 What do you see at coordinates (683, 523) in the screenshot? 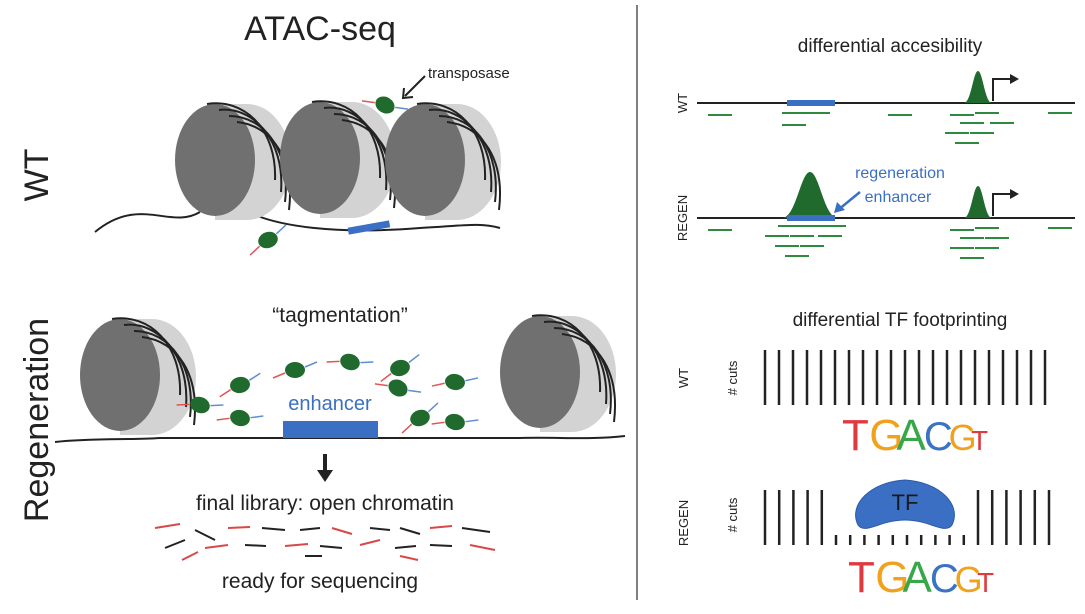
I see `fp-row-label: REGEN` at bounding box center [683, 523].